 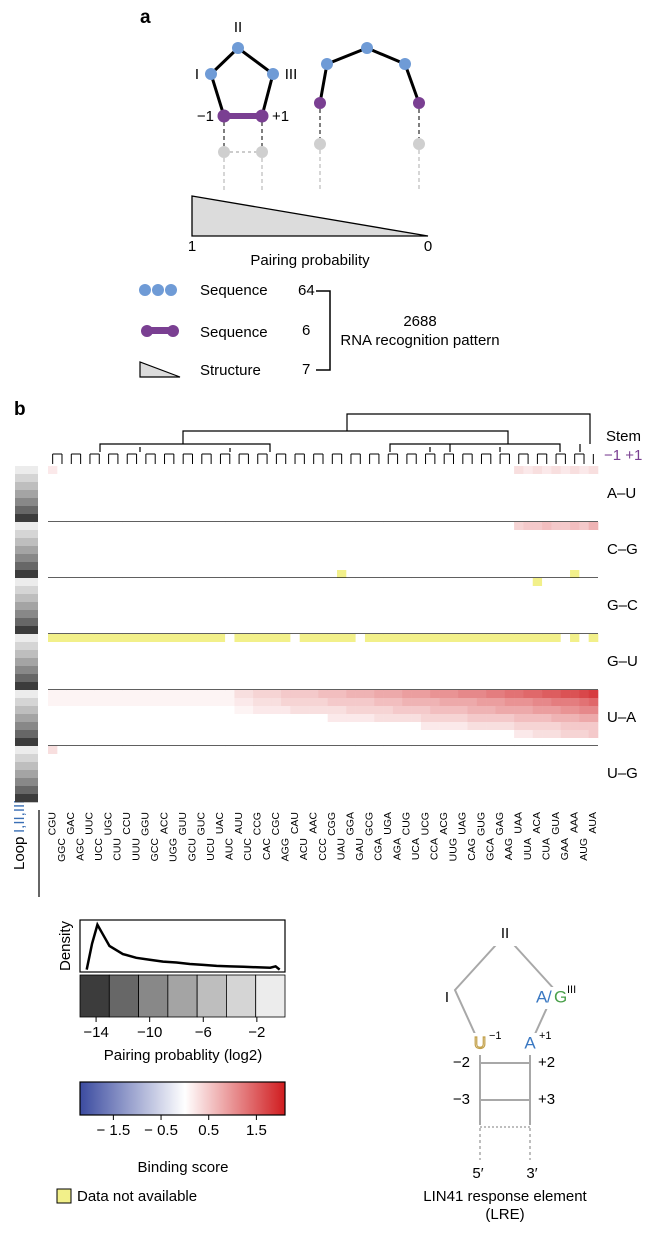 I want to click on stem-nucleotide, so click(x=419, y=144).